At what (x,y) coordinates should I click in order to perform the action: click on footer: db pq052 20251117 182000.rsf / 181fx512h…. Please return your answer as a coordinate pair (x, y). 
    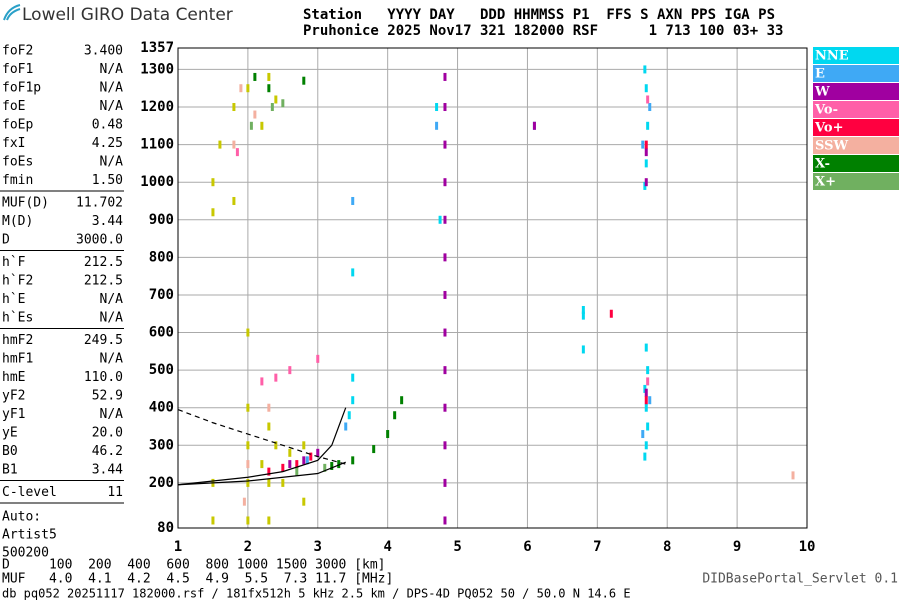
    Looking at the image, I should click on (316, 593).